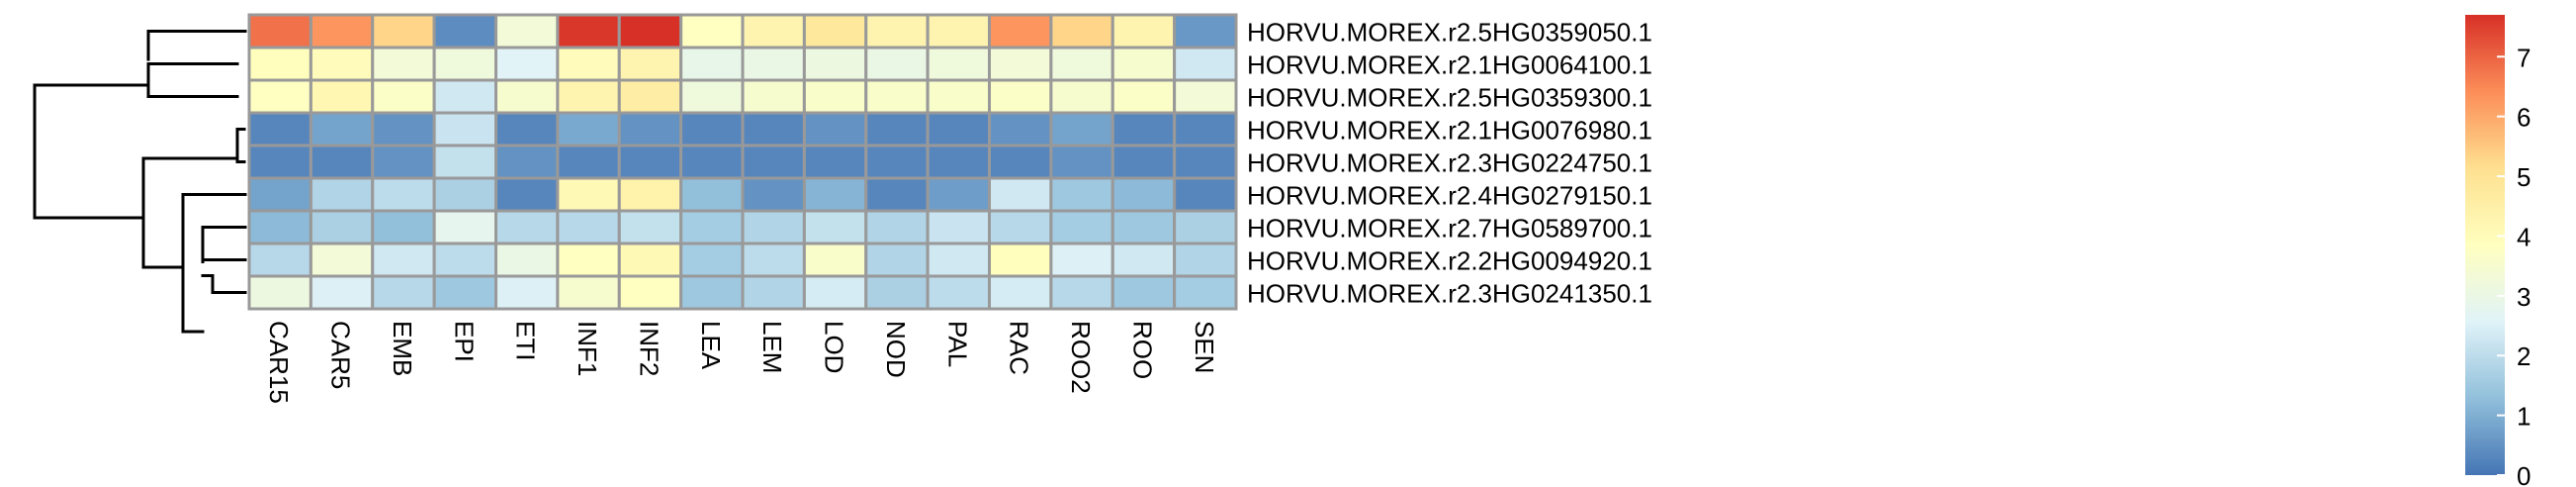 This screenshot has height=487, width=2576. I want to click on legend-color-bar, so click(2485, 245).